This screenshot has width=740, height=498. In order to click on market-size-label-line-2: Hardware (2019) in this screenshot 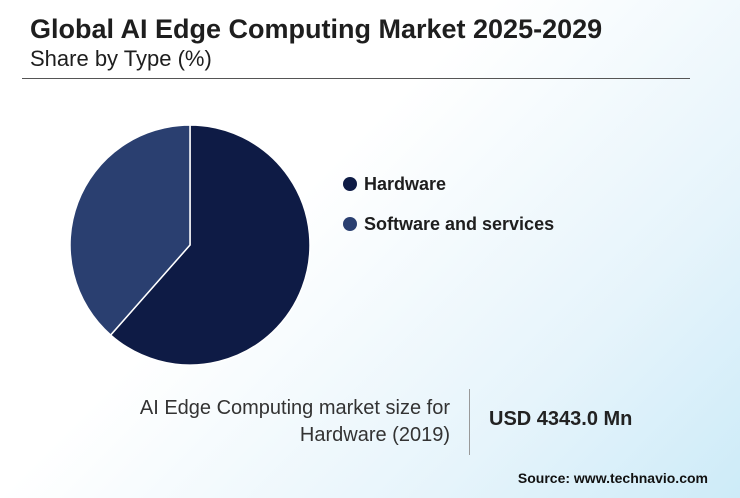, I will do `click(374, 435)`.